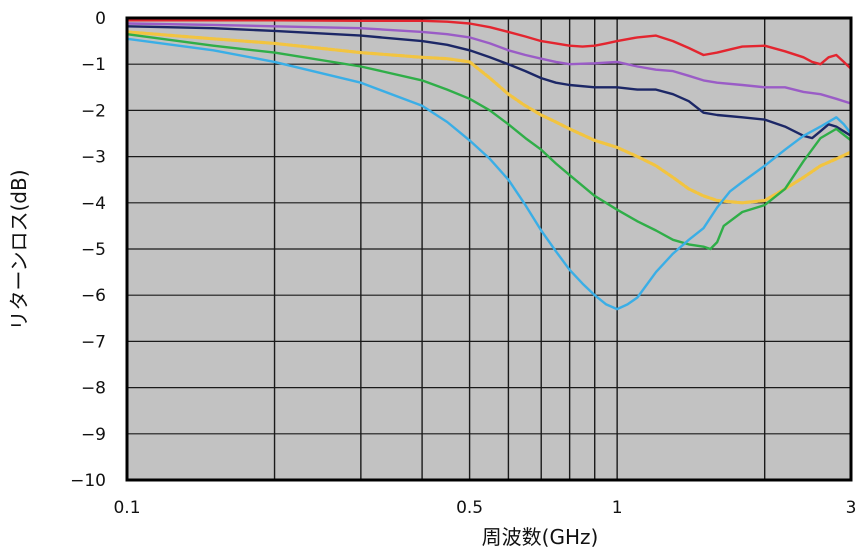  Describe the element at coordinates (93, 342) in the screenshot. I see `y-tick-label: −7` at that location.